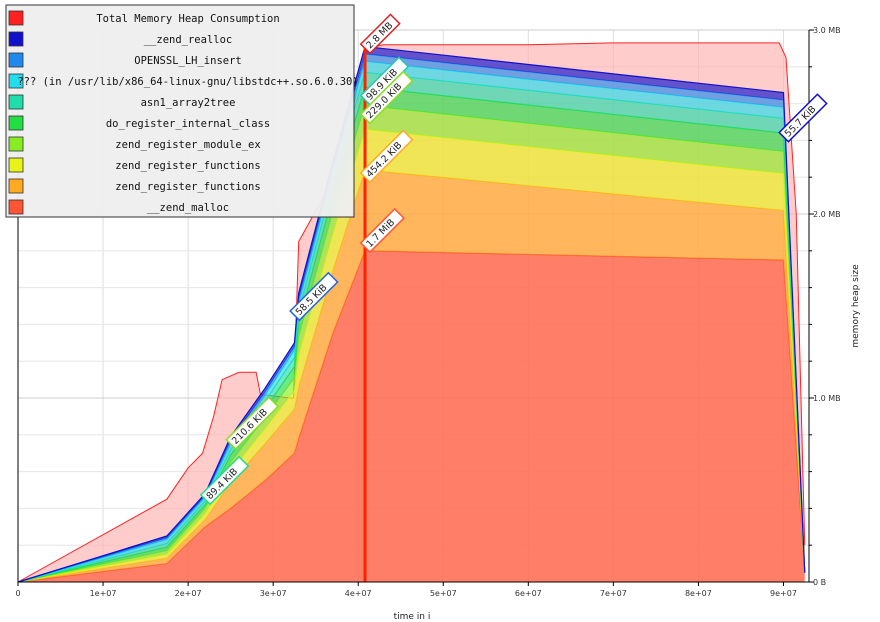 Image resolution: width=880 pixels, height=622 pixels. I want to click on y-tick-label: 3.0 MB, so click(827, 30).